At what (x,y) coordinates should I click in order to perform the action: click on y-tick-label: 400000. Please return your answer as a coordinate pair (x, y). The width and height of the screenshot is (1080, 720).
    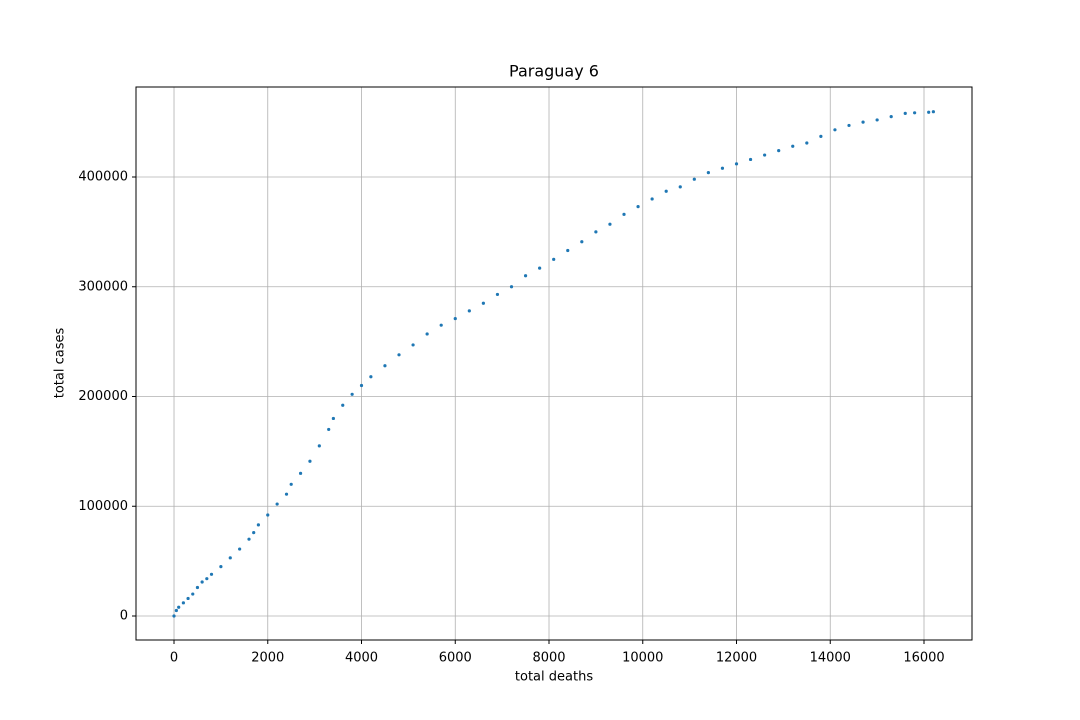
    Looking at the image, I should click on (103, 177).